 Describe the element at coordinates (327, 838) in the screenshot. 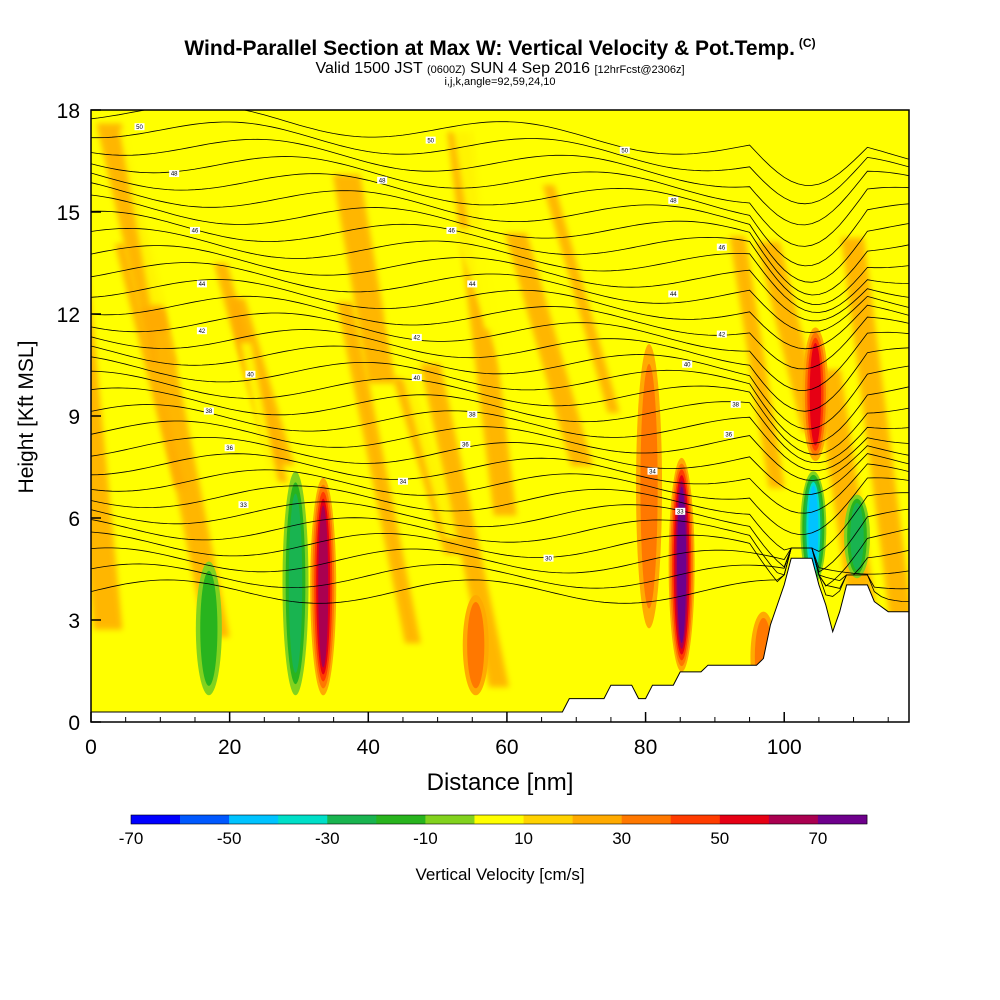

I see `colorbar-tick-label: -30` at that location.